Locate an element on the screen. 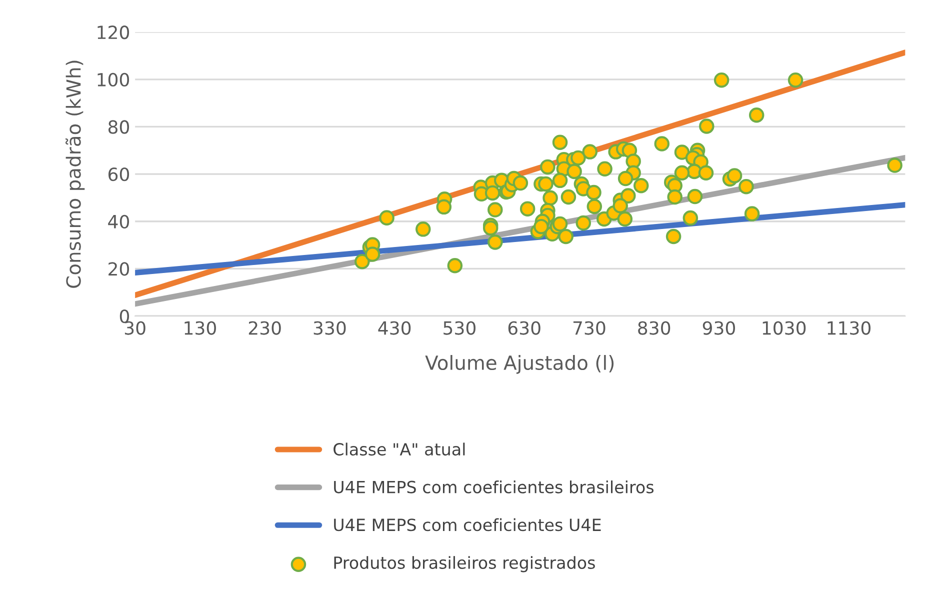 Image resolution: width=938 pixels, height=594 pixels. x-tick-label: 430 is located at coordinates (394, 328).